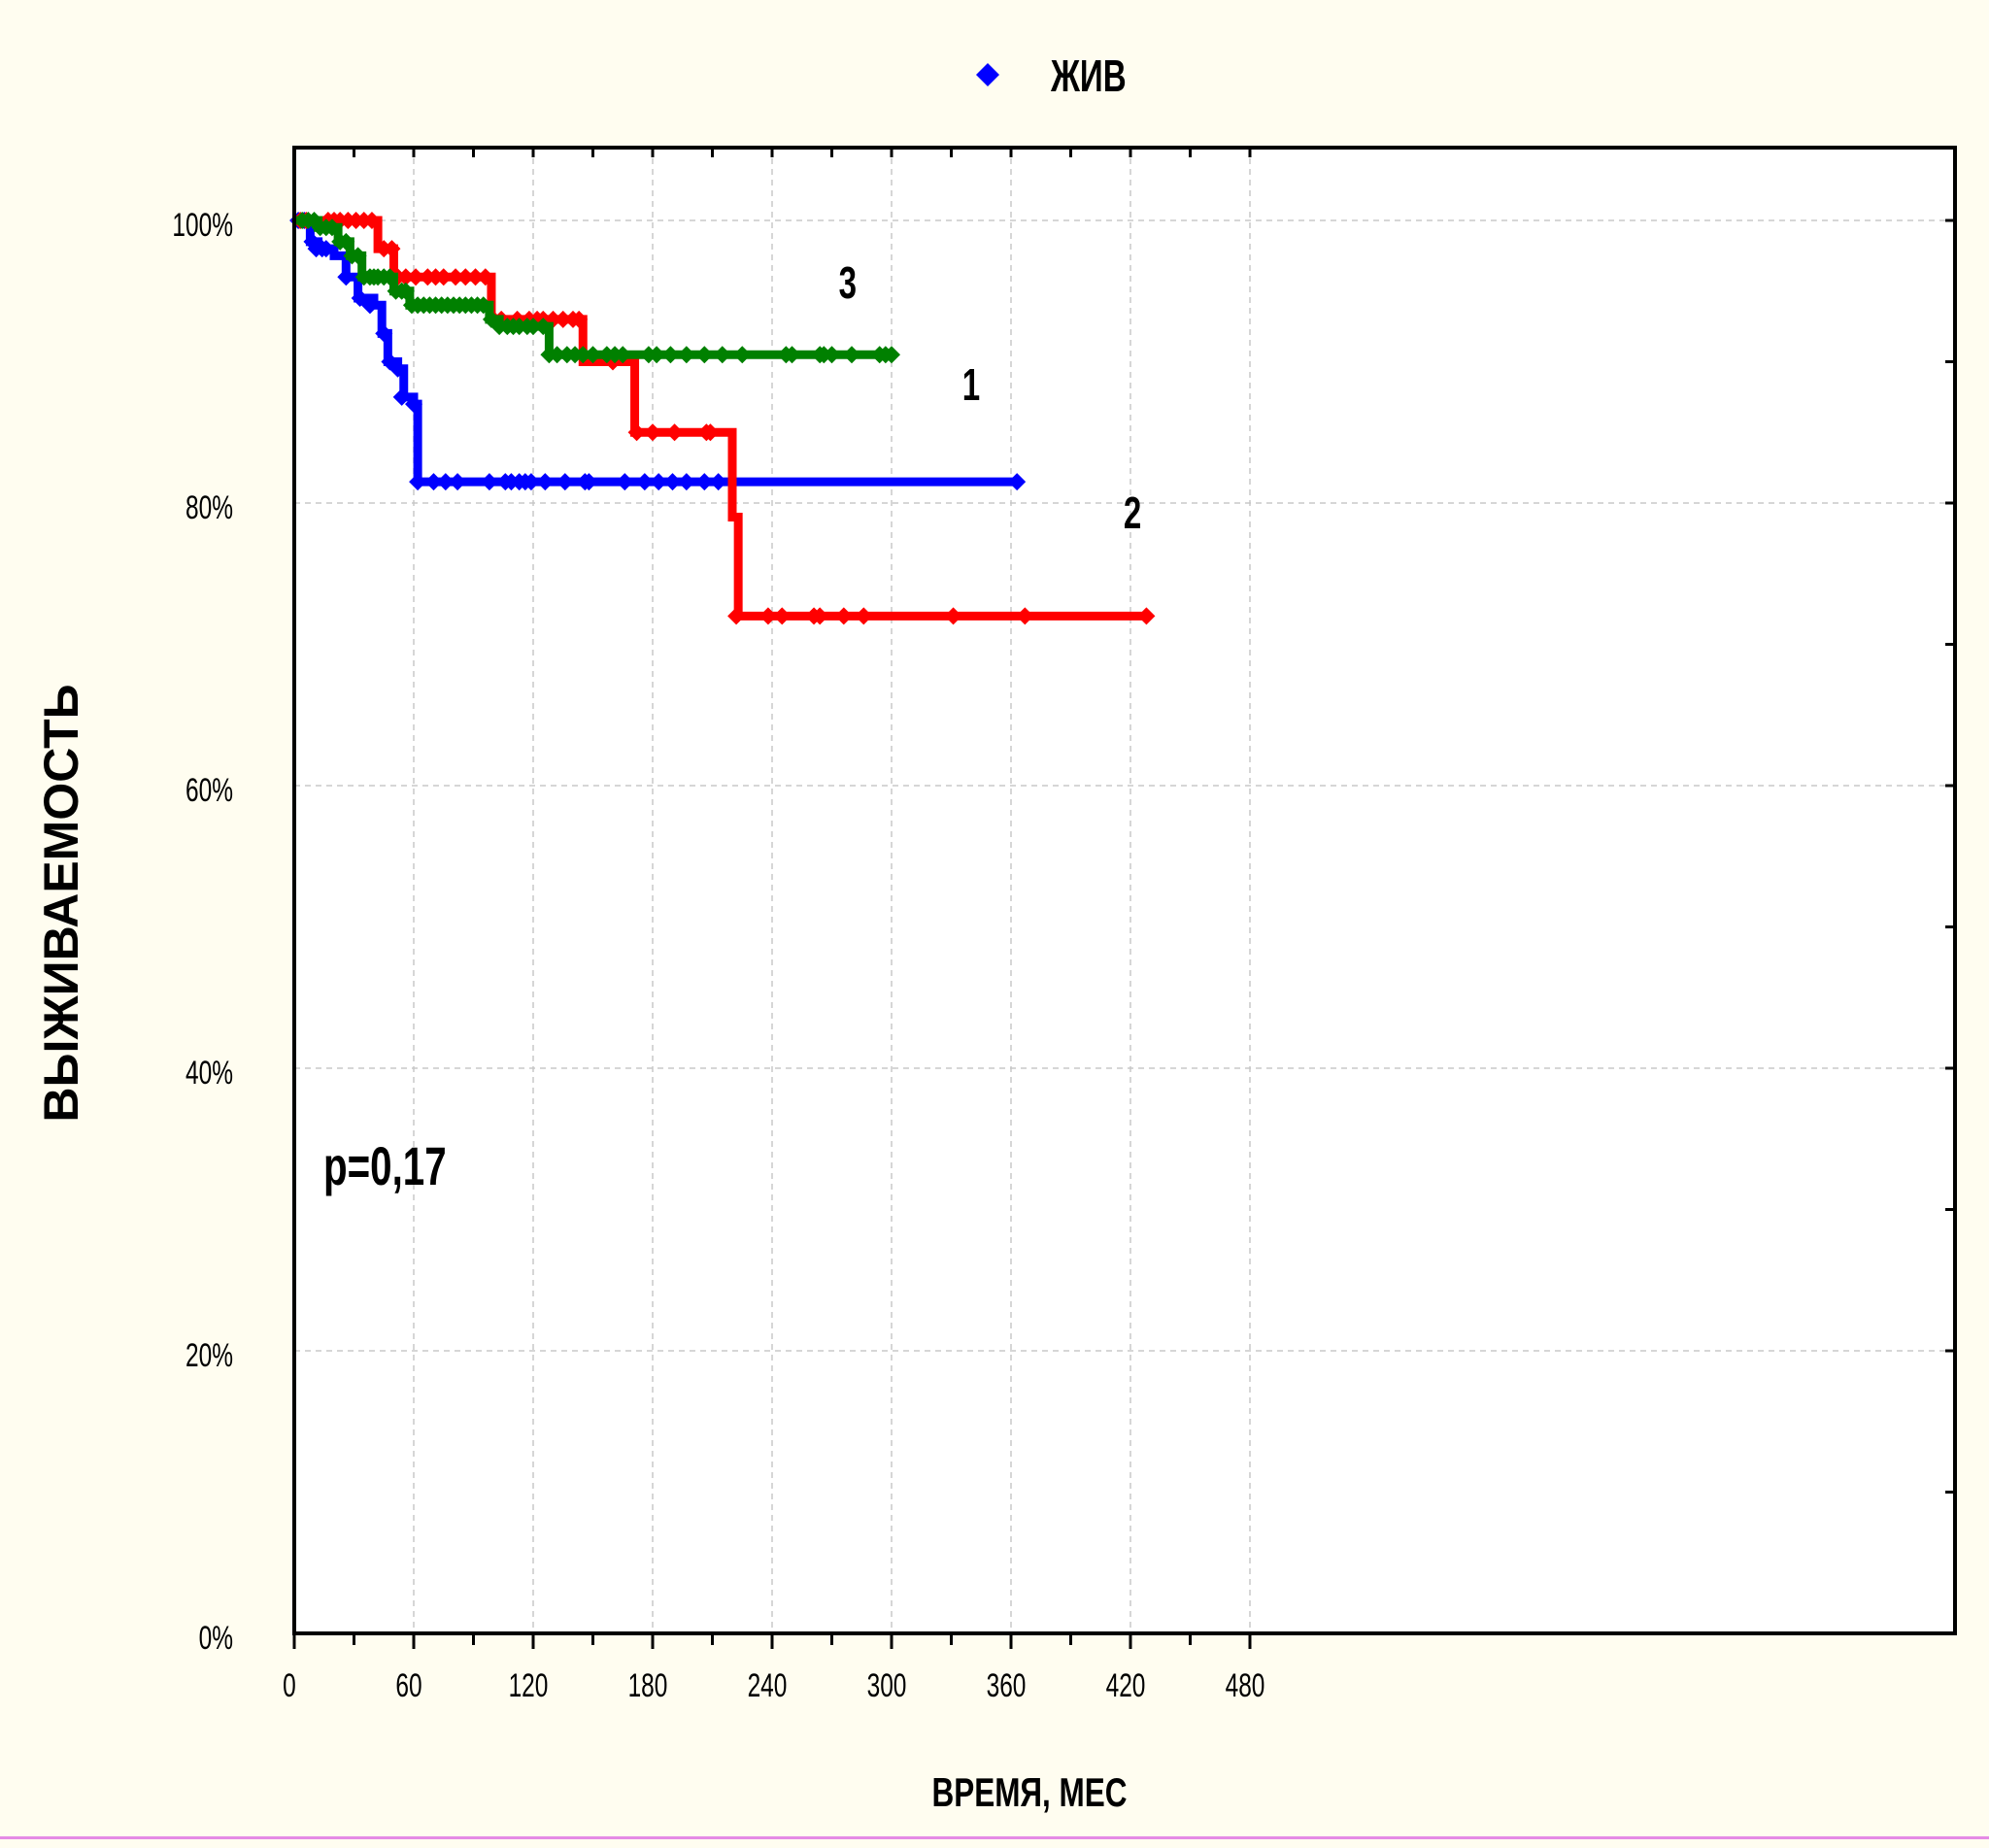 The width and height of the screenshot is (1989, 1848). Describe the element at coordinates (994, 1837) in the screenshot. I see `bottom-border` at that location.